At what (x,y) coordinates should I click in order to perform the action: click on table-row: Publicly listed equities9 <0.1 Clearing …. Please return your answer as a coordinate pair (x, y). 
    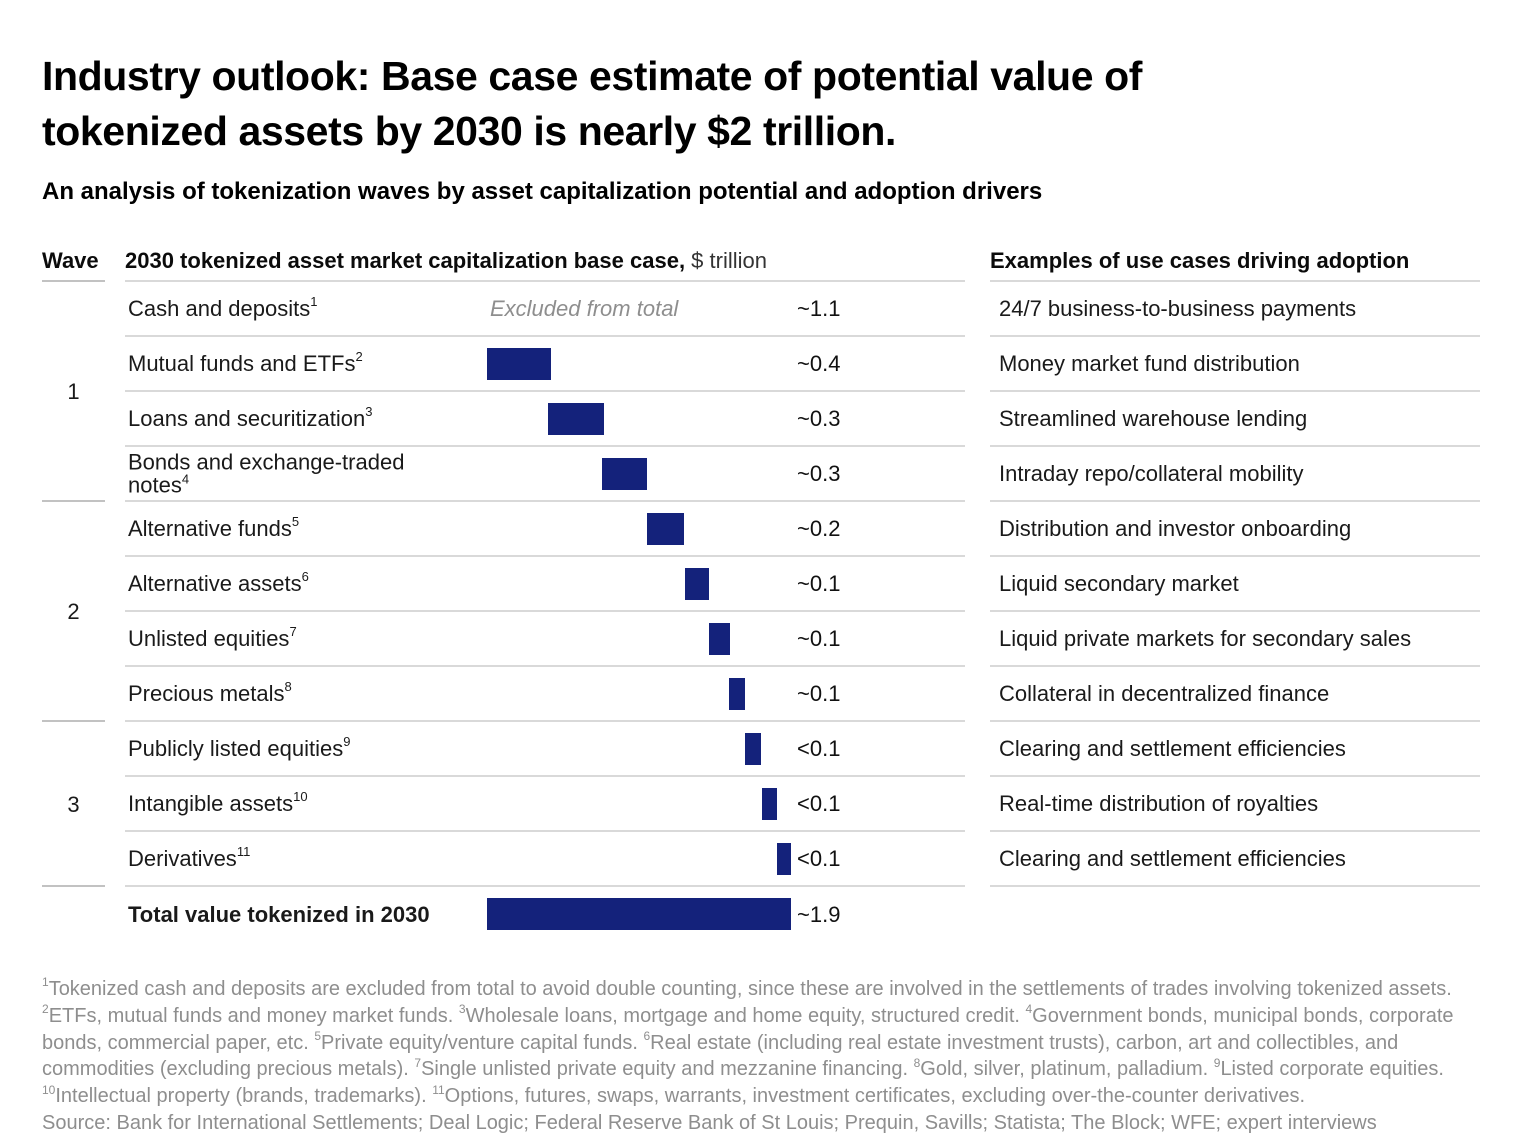
    Looking at the image, I should click on (761, 749).